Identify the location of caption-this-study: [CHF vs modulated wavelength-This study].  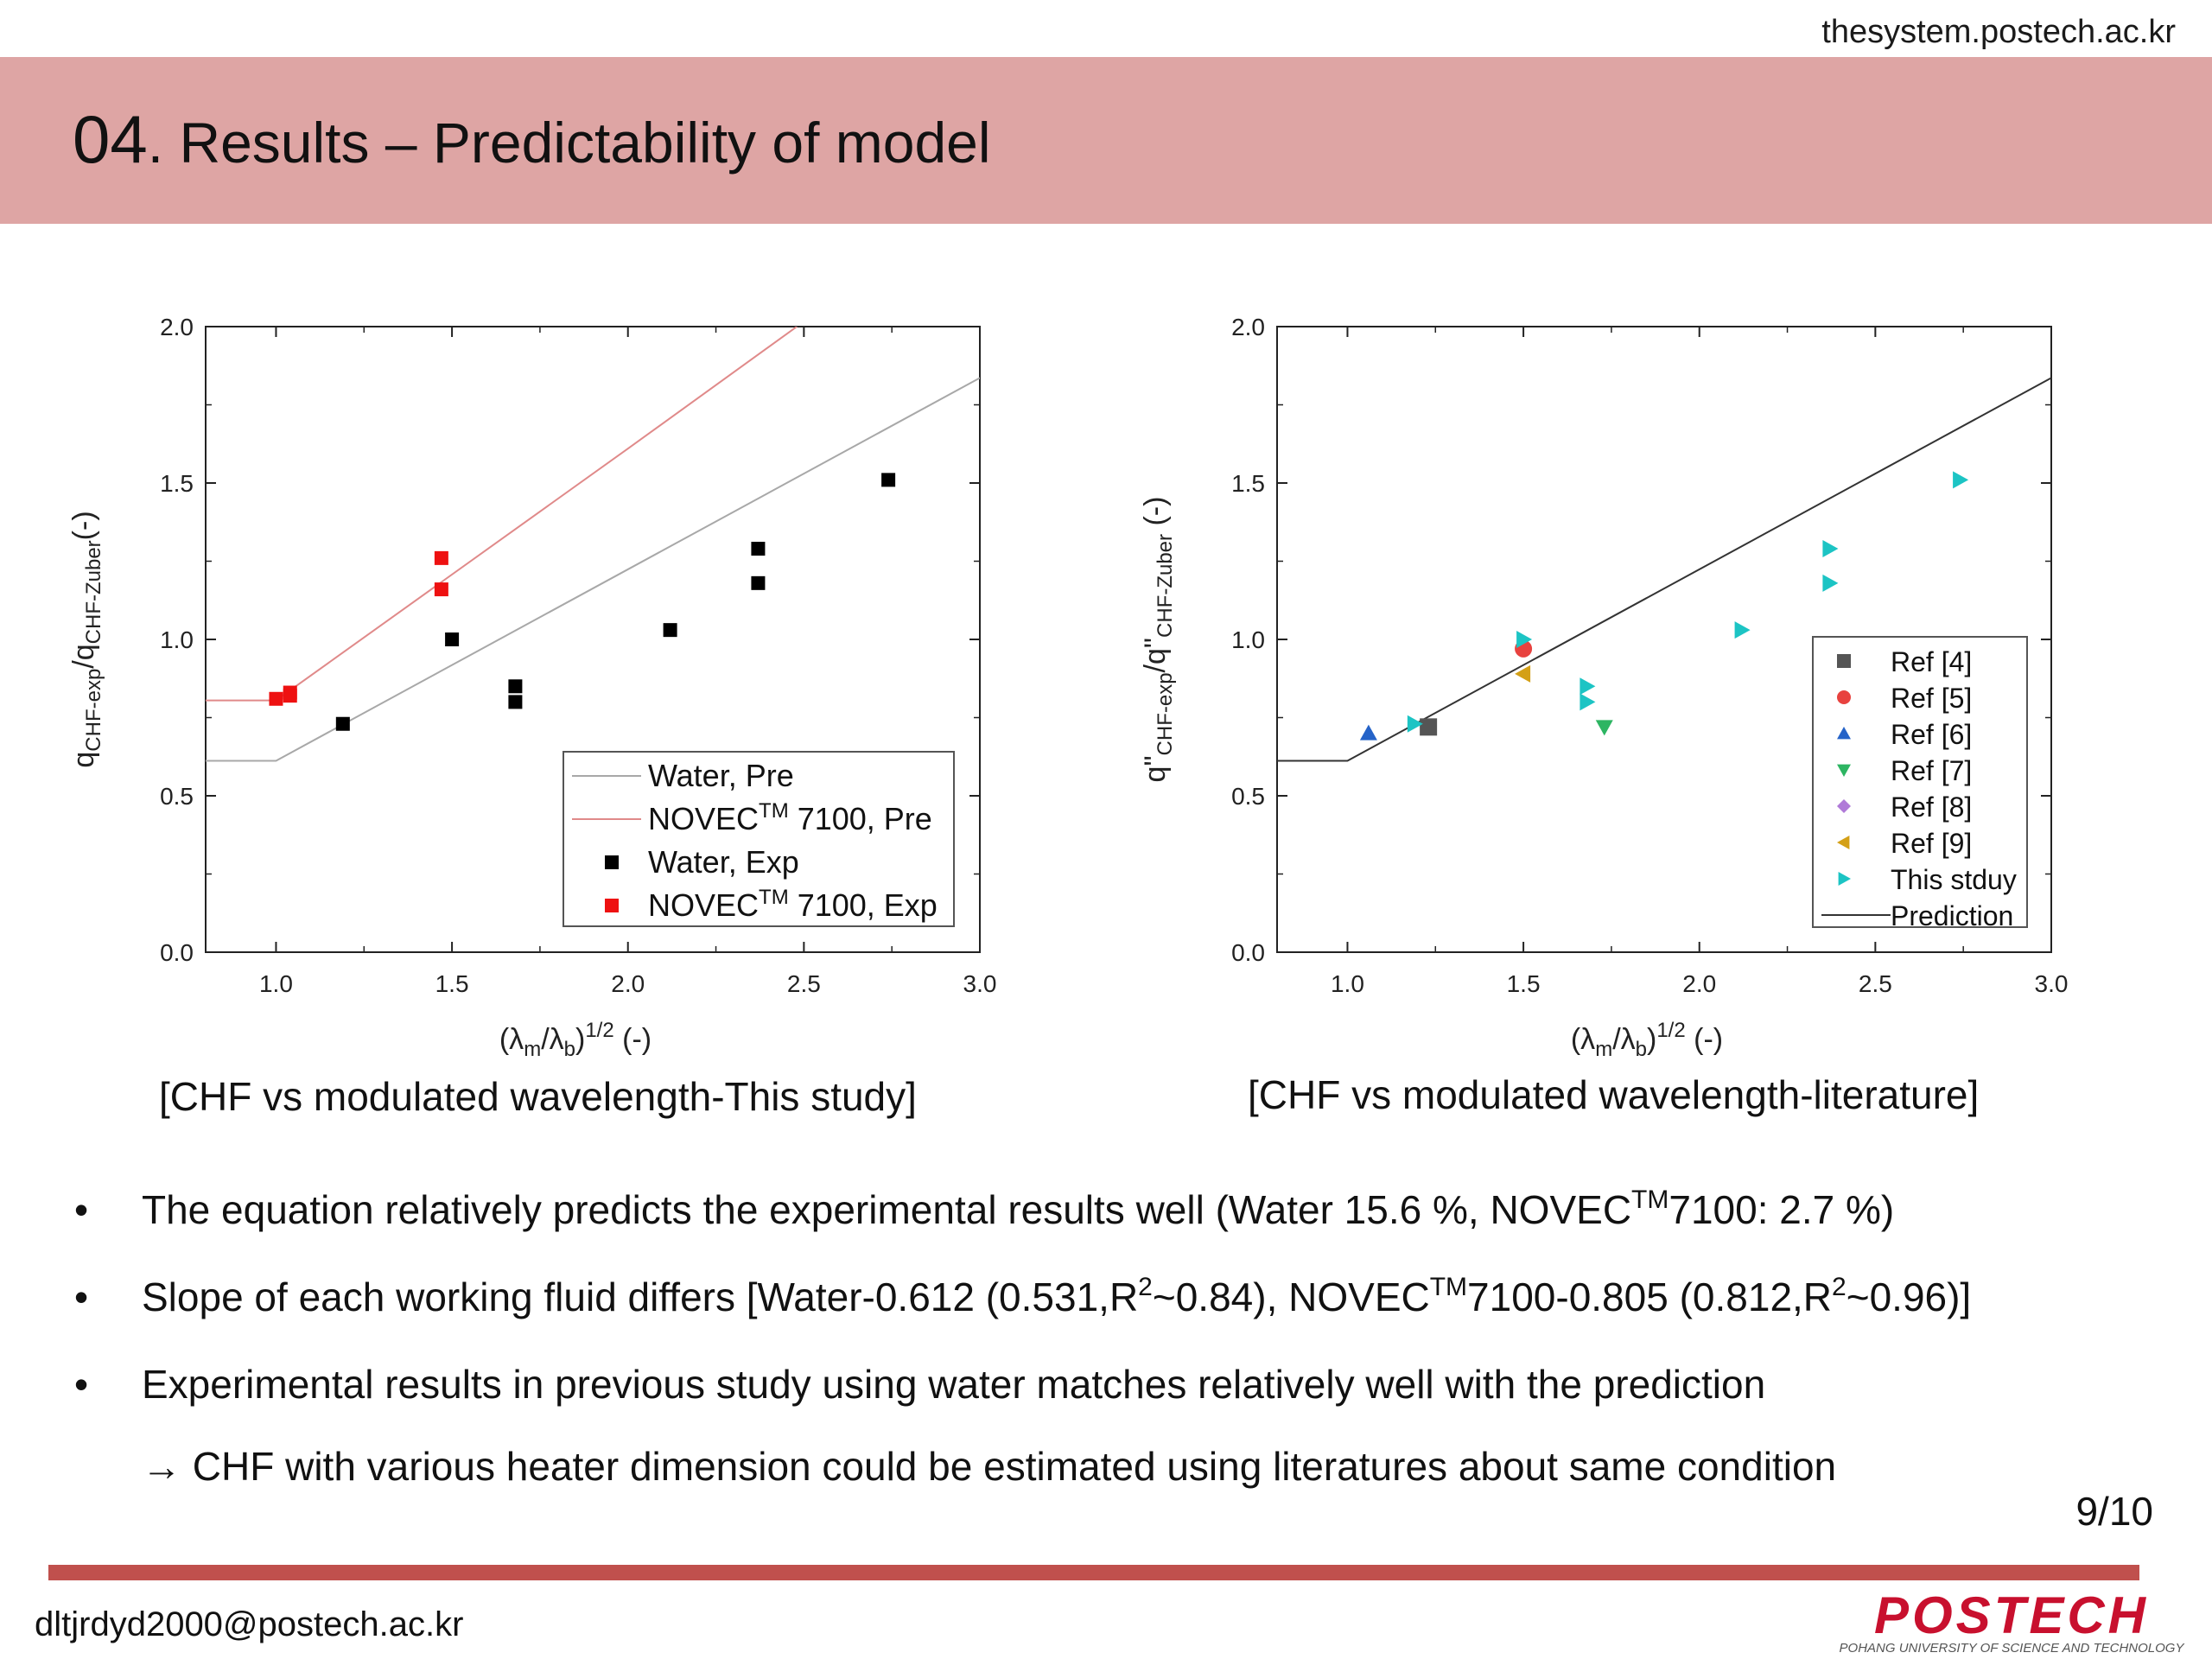
(538, 1096).